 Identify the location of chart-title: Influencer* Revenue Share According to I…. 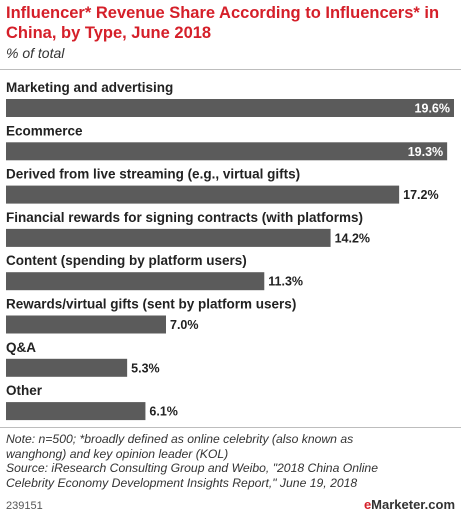
(223, 23).